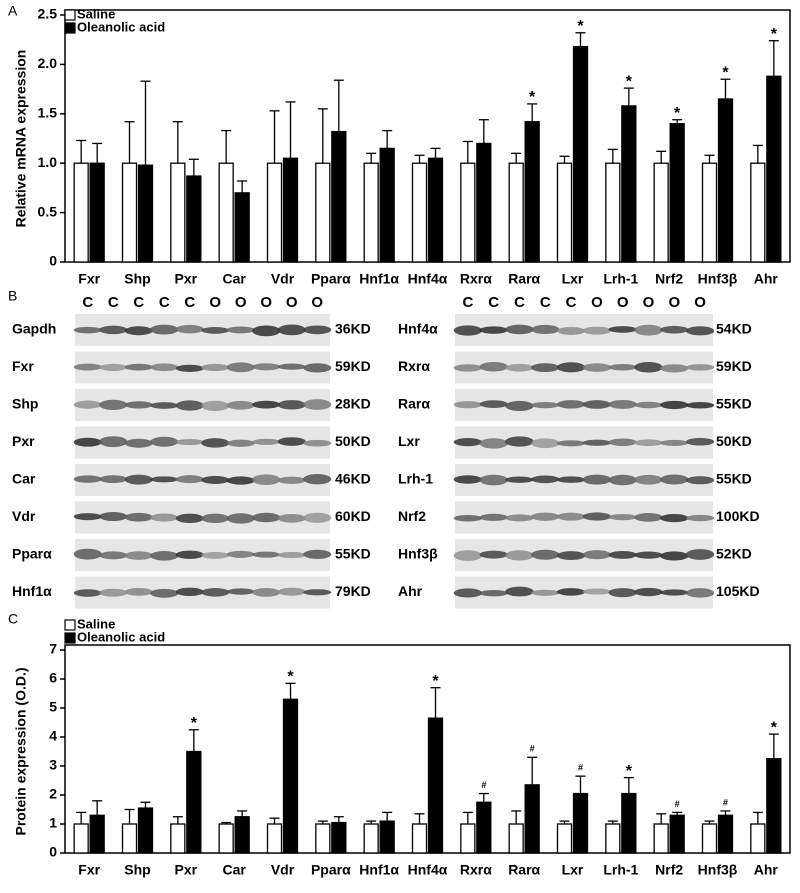  I want to click on y-tick-label: 1.5, so click(48, 113).